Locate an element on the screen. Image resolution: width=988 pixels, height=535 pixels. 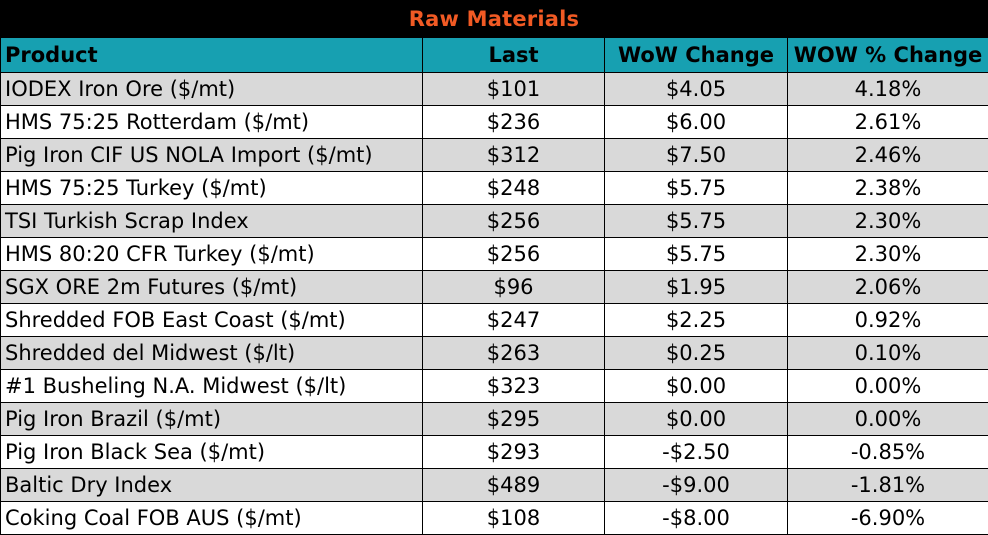
cell-product: #1 Busheling N.A. Midwest ($/lt) is located at coordinates (211, 386).